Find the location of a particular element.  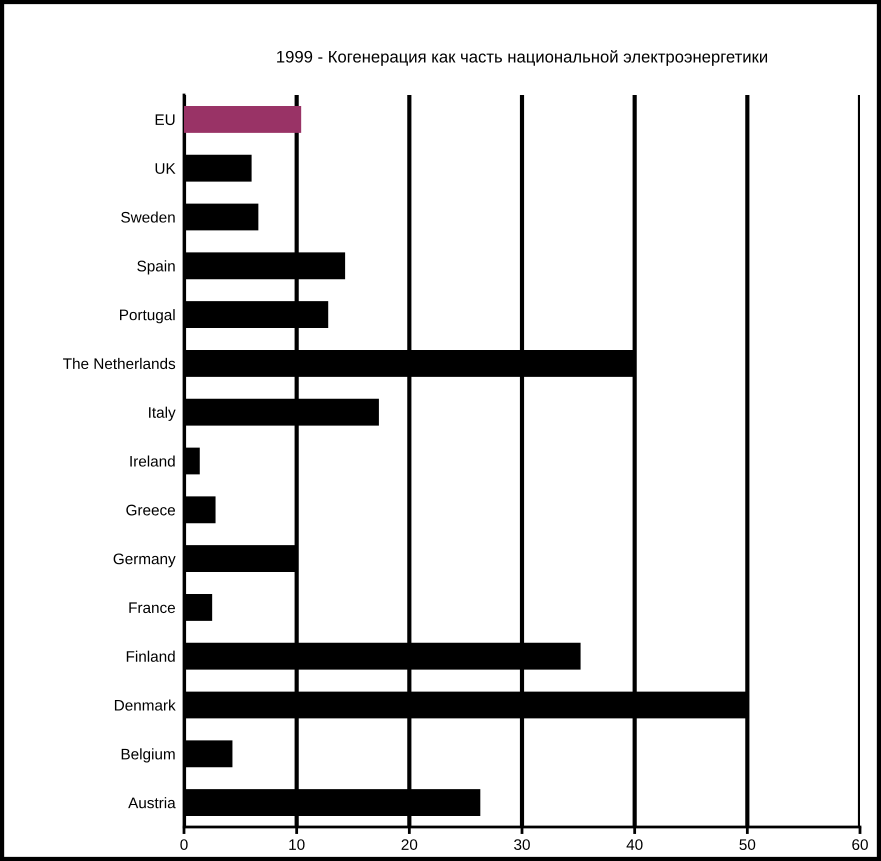

y-tick-label: UK is located at coordinates (166, 168).